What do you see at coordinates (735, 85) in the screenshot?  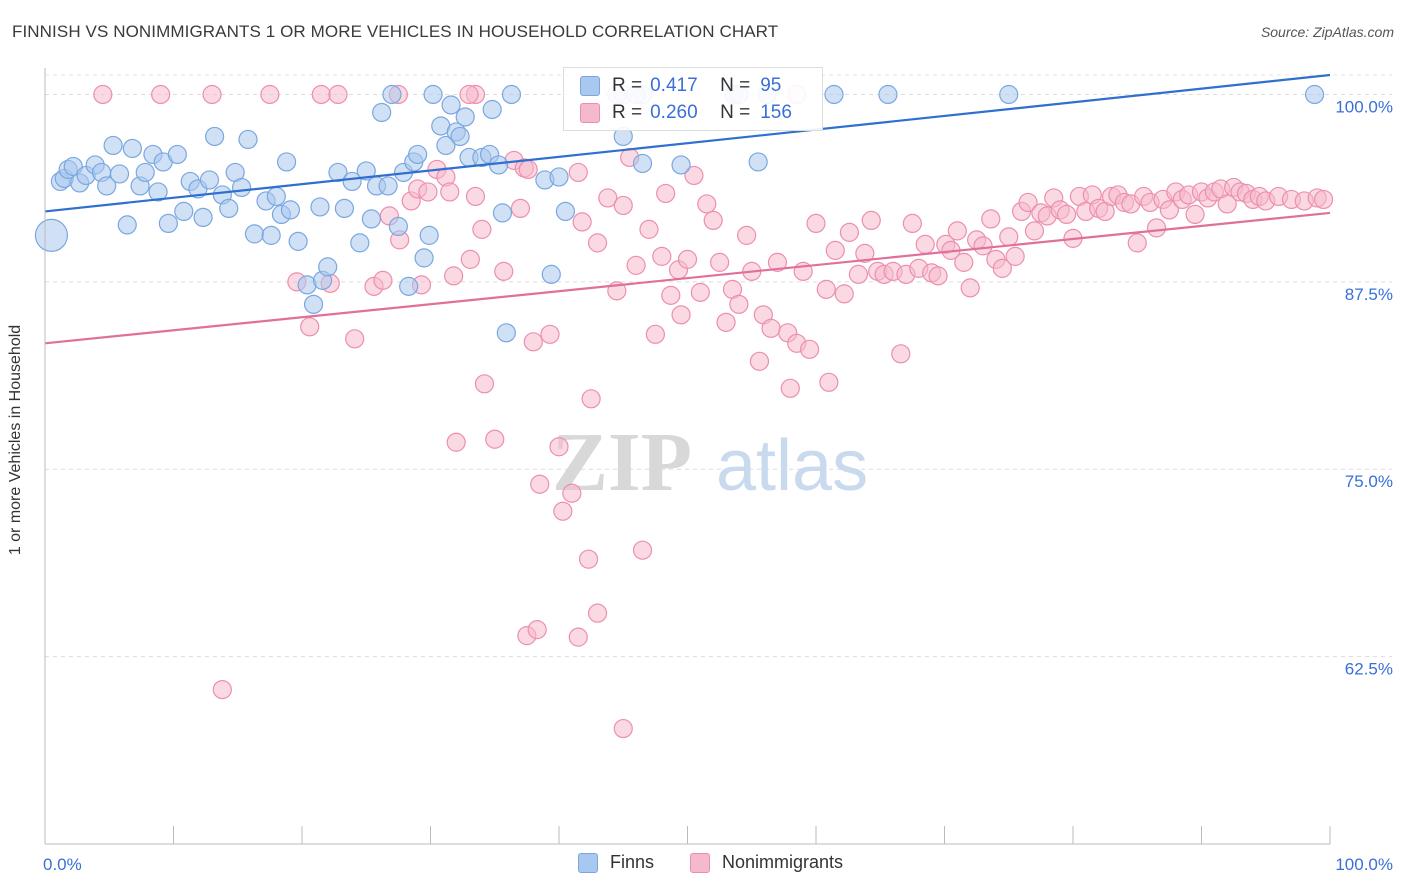 I see `finns-n-label: N =` at bounding box center [735, 85].